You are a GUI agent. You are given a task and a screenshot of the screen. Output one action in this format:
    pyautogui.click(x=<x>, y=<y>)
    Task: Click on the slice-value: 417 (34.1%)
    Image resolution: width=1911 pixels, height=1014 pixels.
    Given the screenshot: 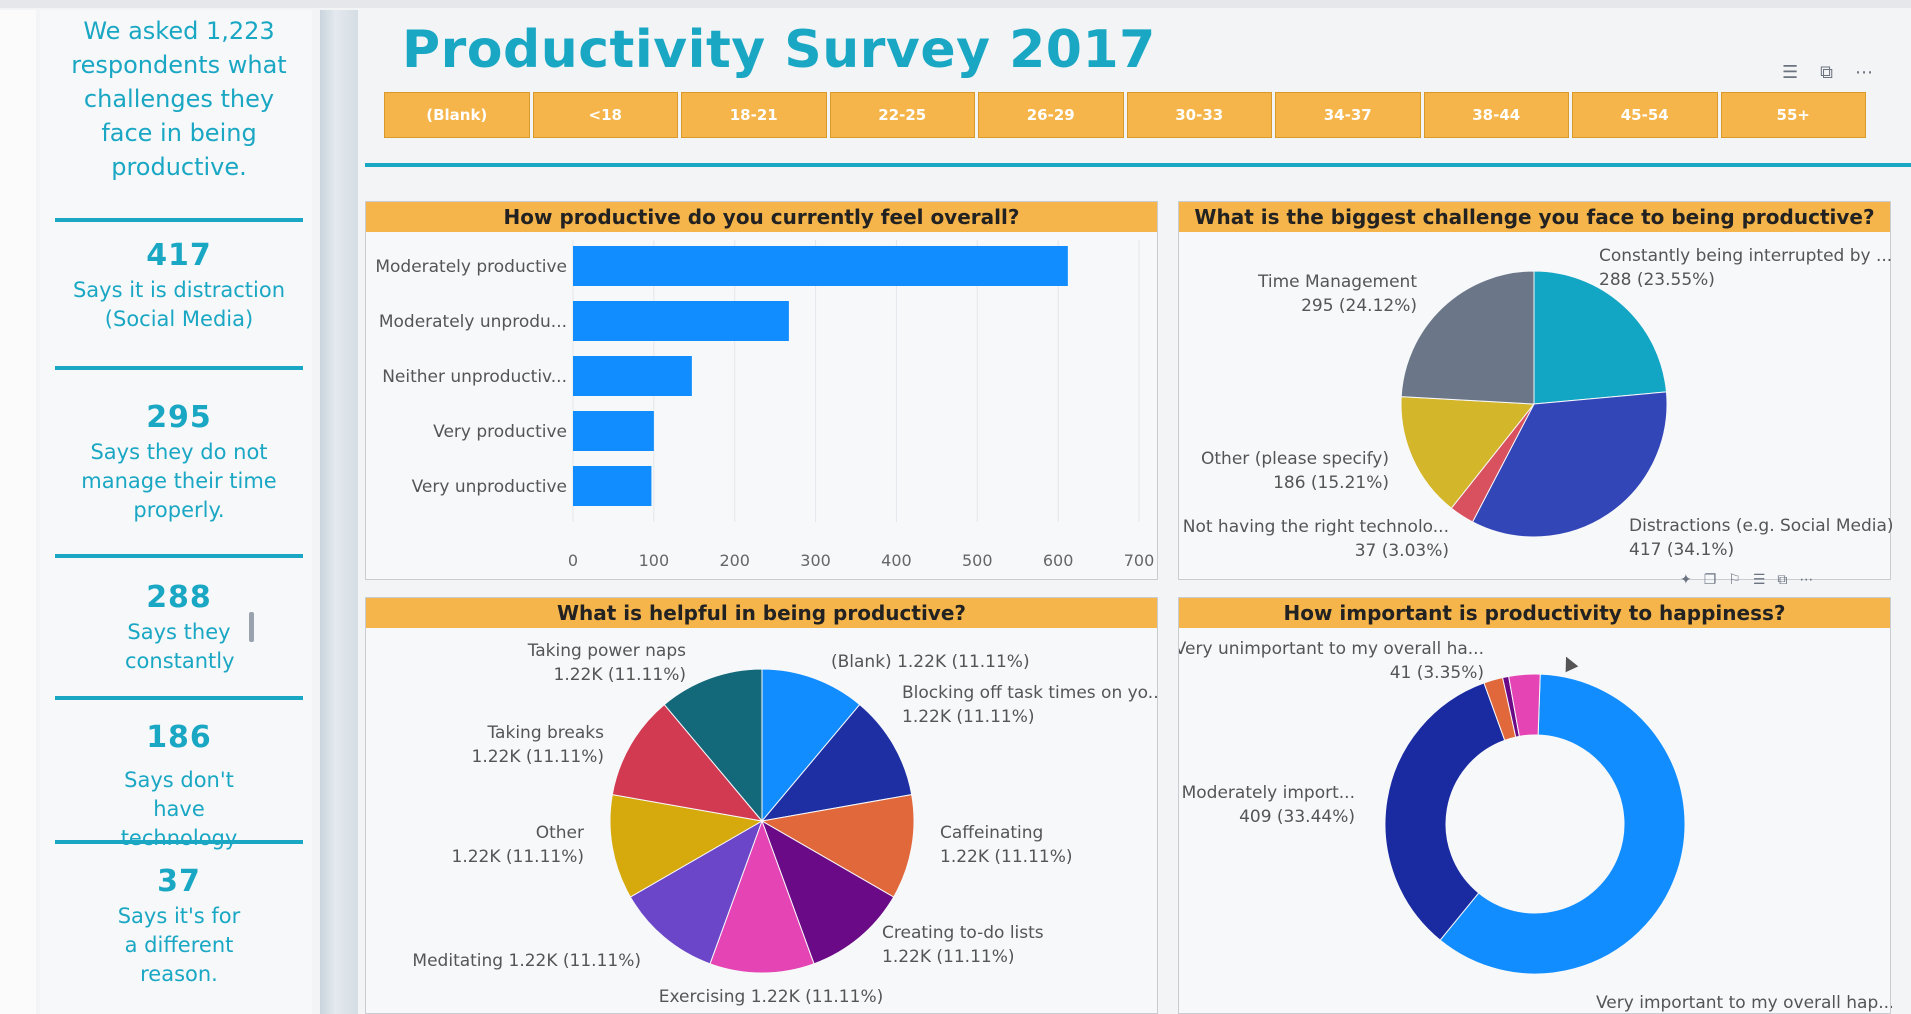 What is the action you would take?
    pyautogui.click(x=1681, y=550)
    